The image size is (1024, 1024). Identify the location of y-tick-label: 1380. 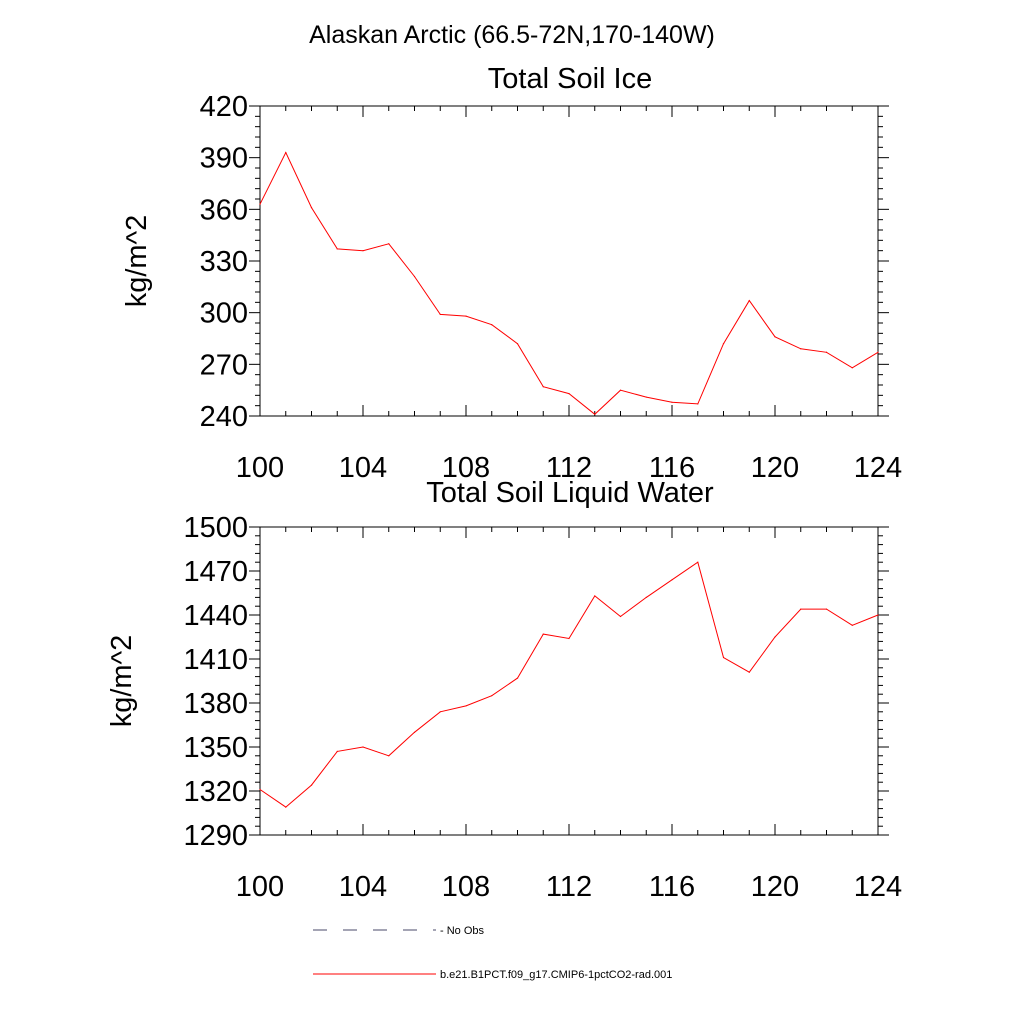
(215, 704).